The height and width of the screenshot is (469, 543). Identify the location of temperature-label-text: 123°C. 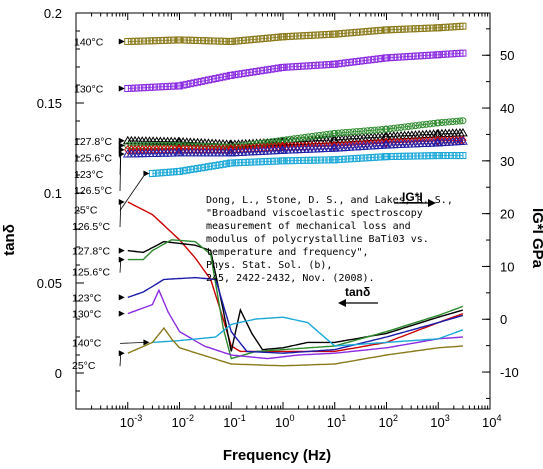
(89, 175).